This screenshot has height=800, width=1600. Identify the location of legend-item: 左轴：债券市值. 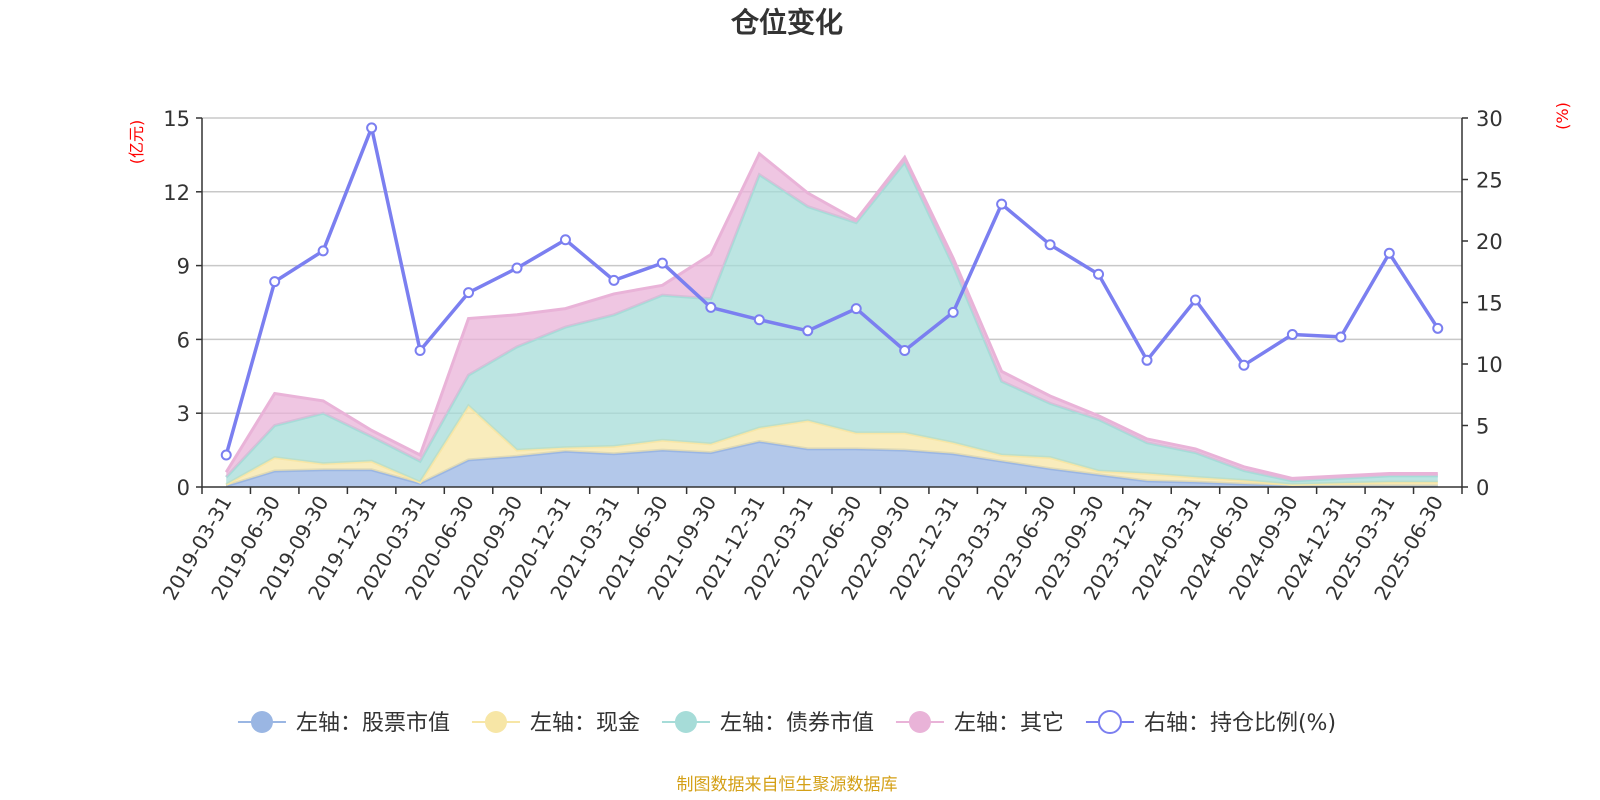
(767, 723).